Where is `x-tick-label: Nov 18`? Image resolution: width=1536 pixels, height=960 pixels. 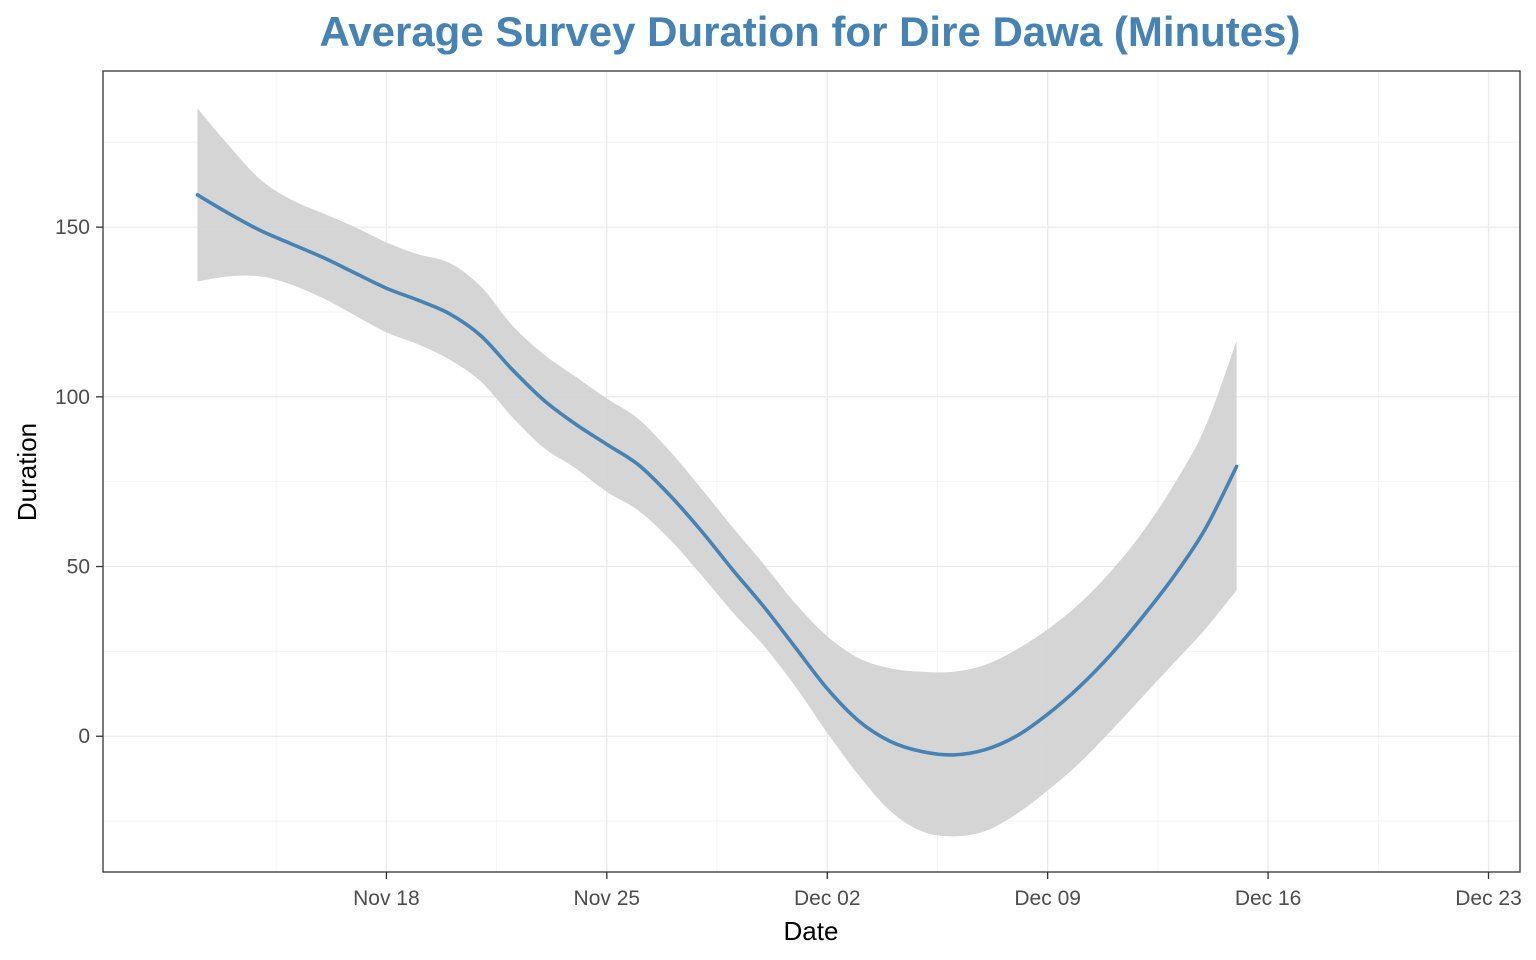 x-tick-label: Nov 18 is located at coordinates (386, 898).